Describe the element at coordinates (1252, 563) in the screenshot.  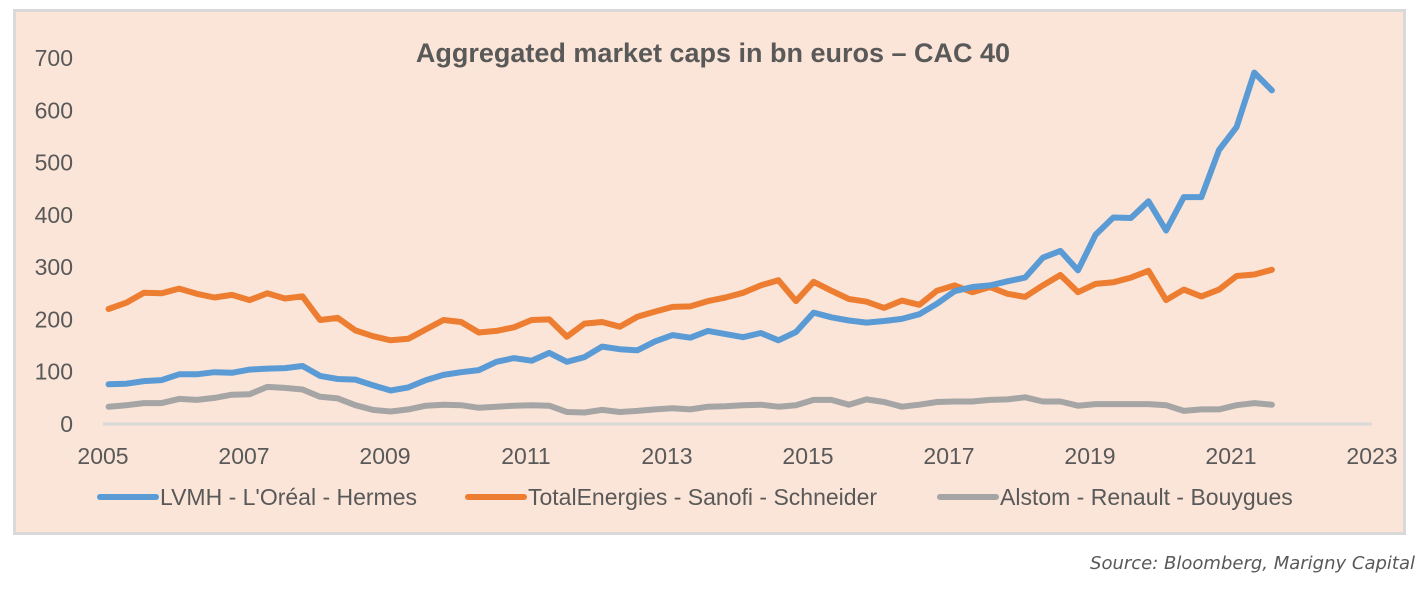
I see `source-note: Source: Bloomberg, Marigny Capital` at that location.